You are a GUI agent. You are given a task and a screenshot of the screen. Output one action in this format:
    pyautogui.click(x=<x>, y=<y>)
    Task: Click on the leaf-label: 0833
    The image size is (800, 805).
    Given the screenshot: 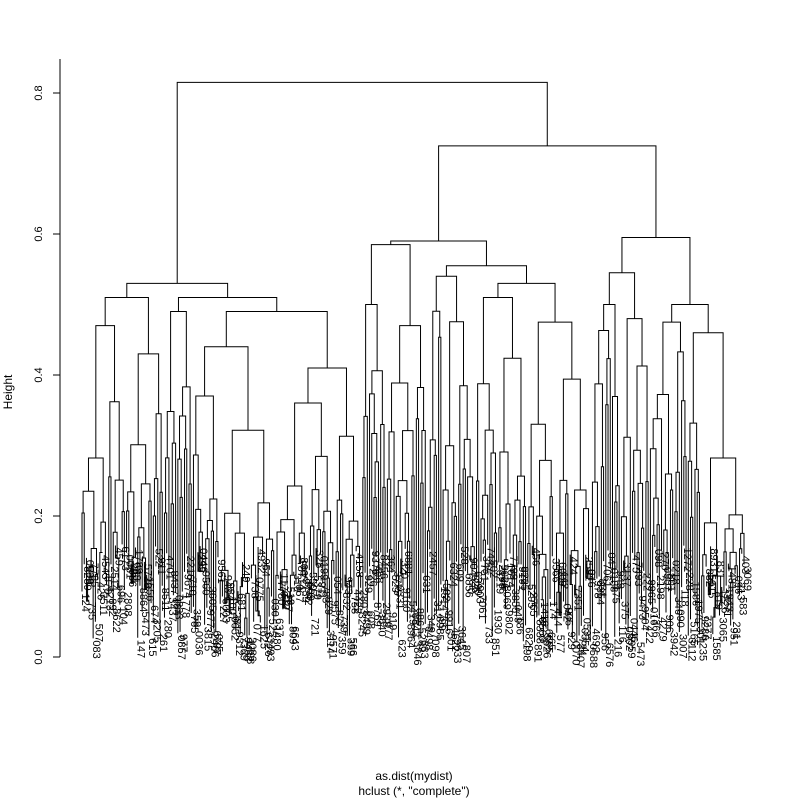 What is the action you would take?
    pyautogui.click(x=179, y=607)
    